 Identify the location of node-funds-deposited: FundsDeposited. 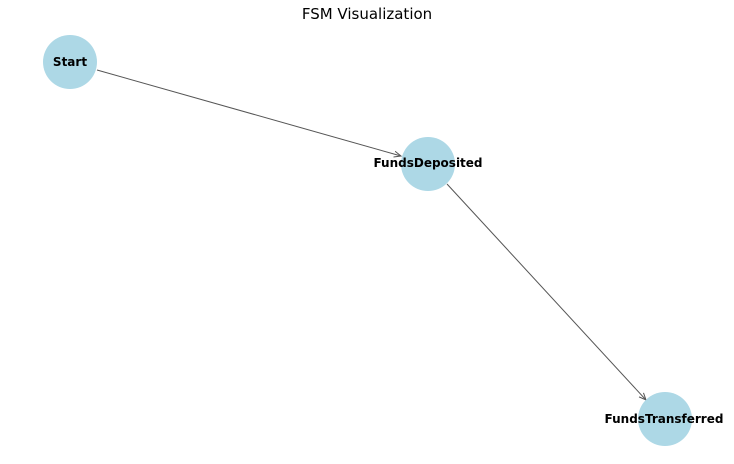
(428, 164).